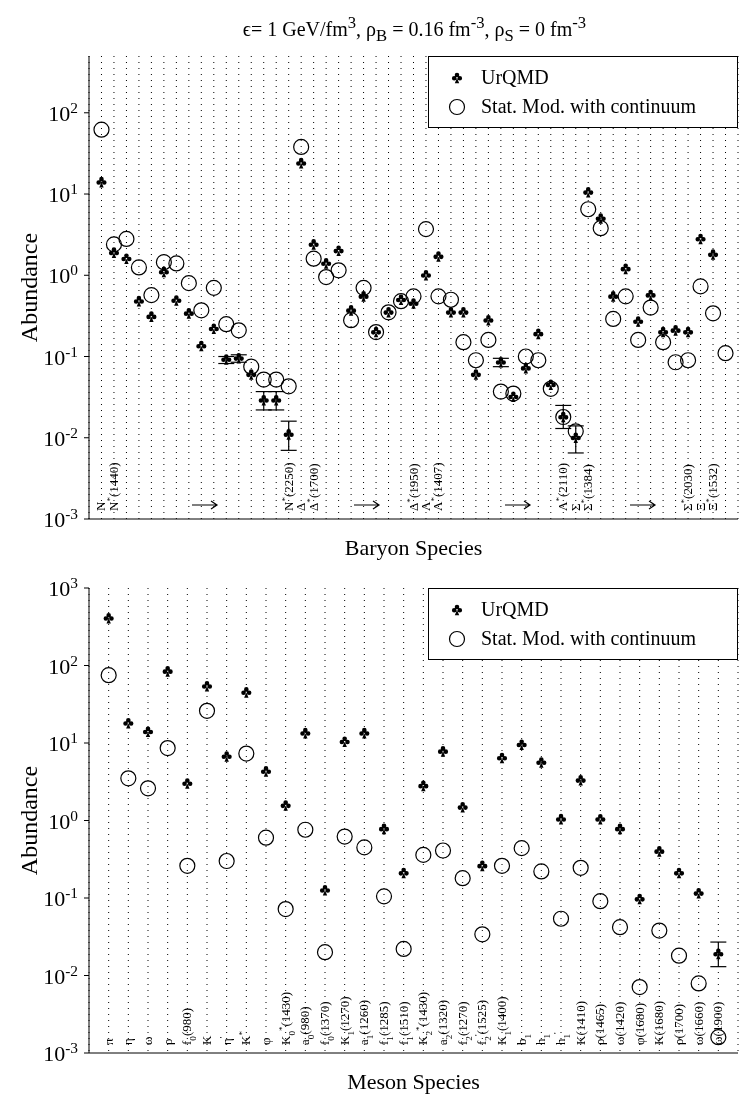 This screenshot has height=1101, width=740. What do you see at coordinates (425, 506) in the screenshot?
I see `x-tick-label: Λ` at bounding box center [425, 506].